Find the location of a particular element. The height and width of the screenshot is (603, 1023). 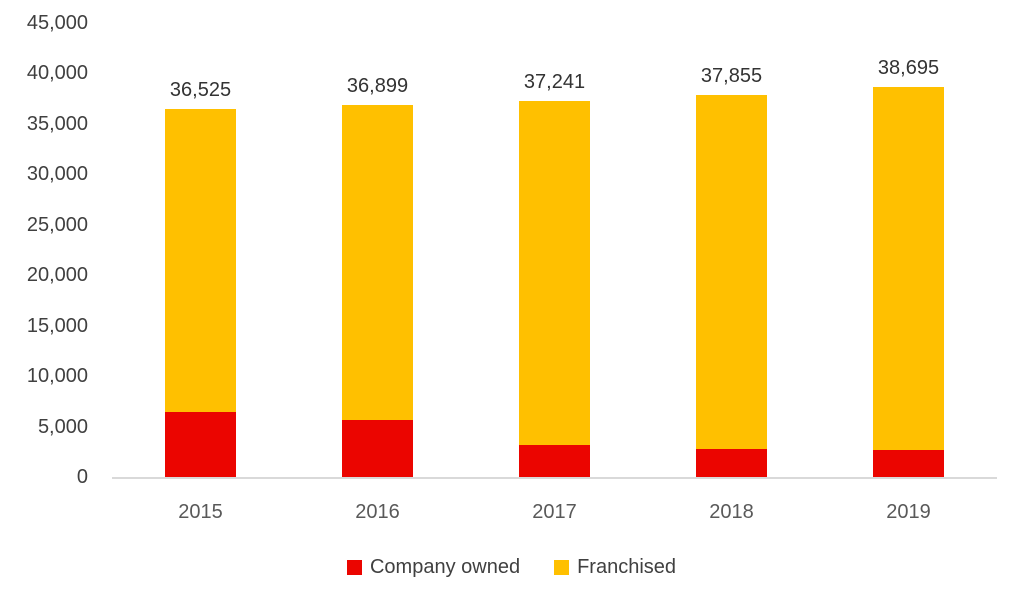

bar-total-label: 37,241 is located at coordinates (554, 82).